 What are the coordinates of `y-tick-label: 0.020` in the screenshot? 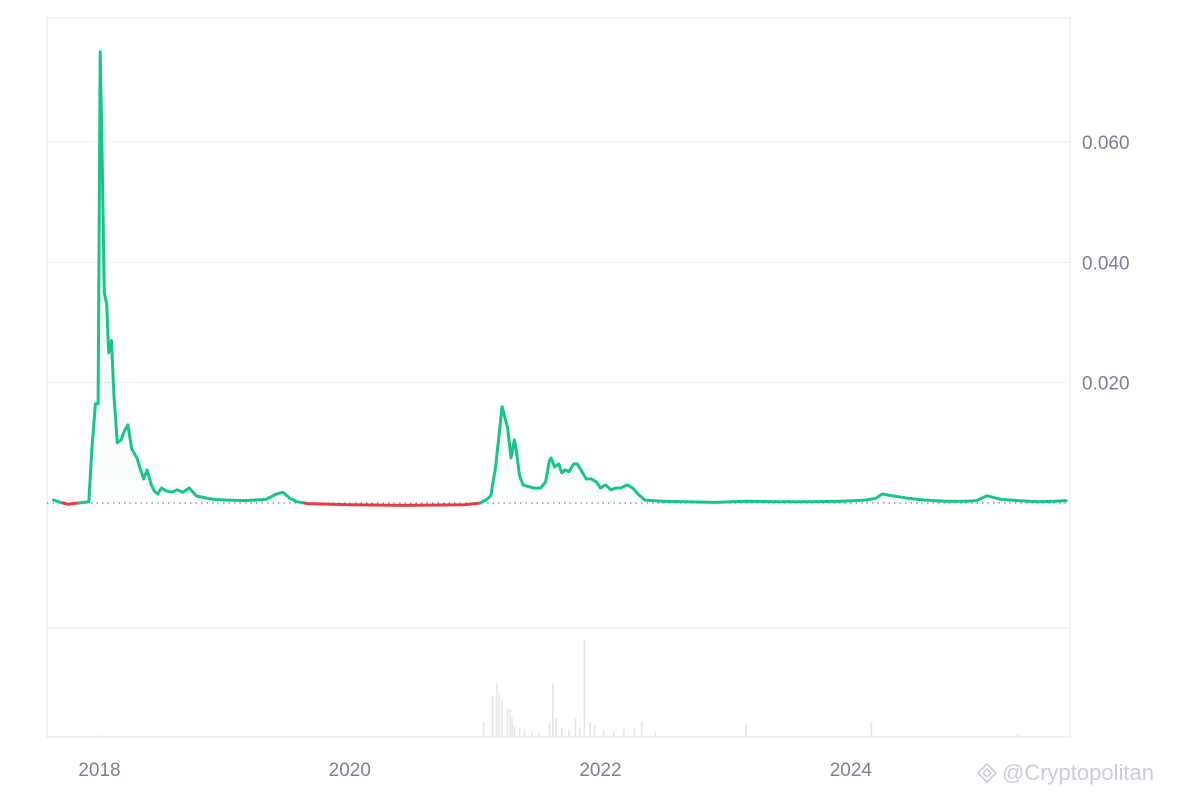 It's located at (1106, 384).